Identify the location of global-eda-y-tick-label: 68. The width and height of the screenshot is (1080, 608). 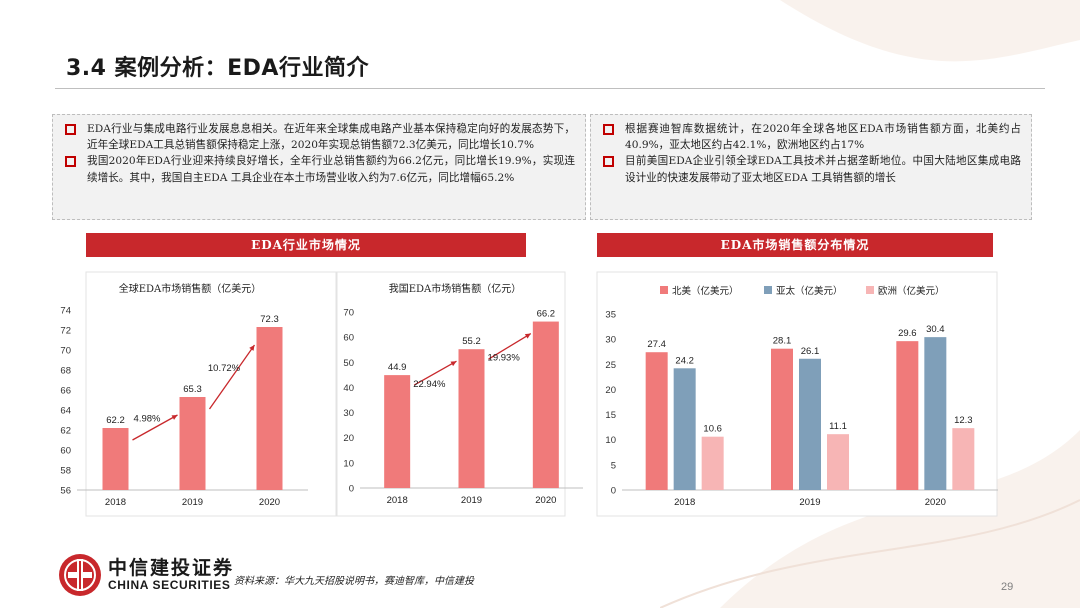
(65, 371).